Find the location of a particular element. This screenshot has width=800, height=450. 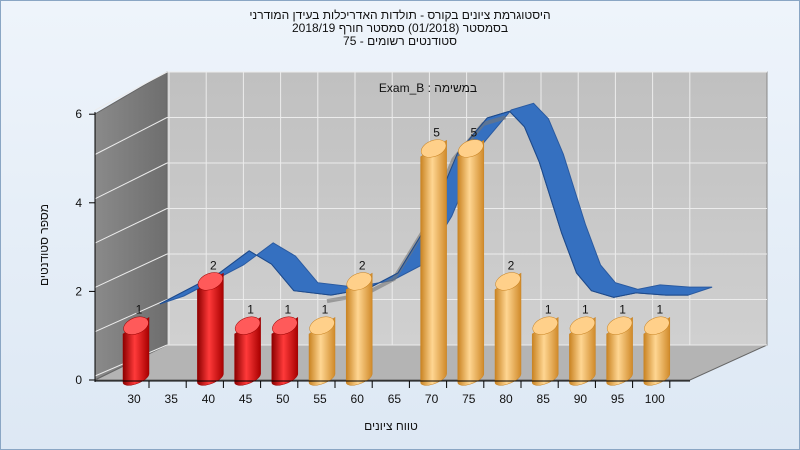

y-tick-label: 4 is located at coordinates (78, 203).